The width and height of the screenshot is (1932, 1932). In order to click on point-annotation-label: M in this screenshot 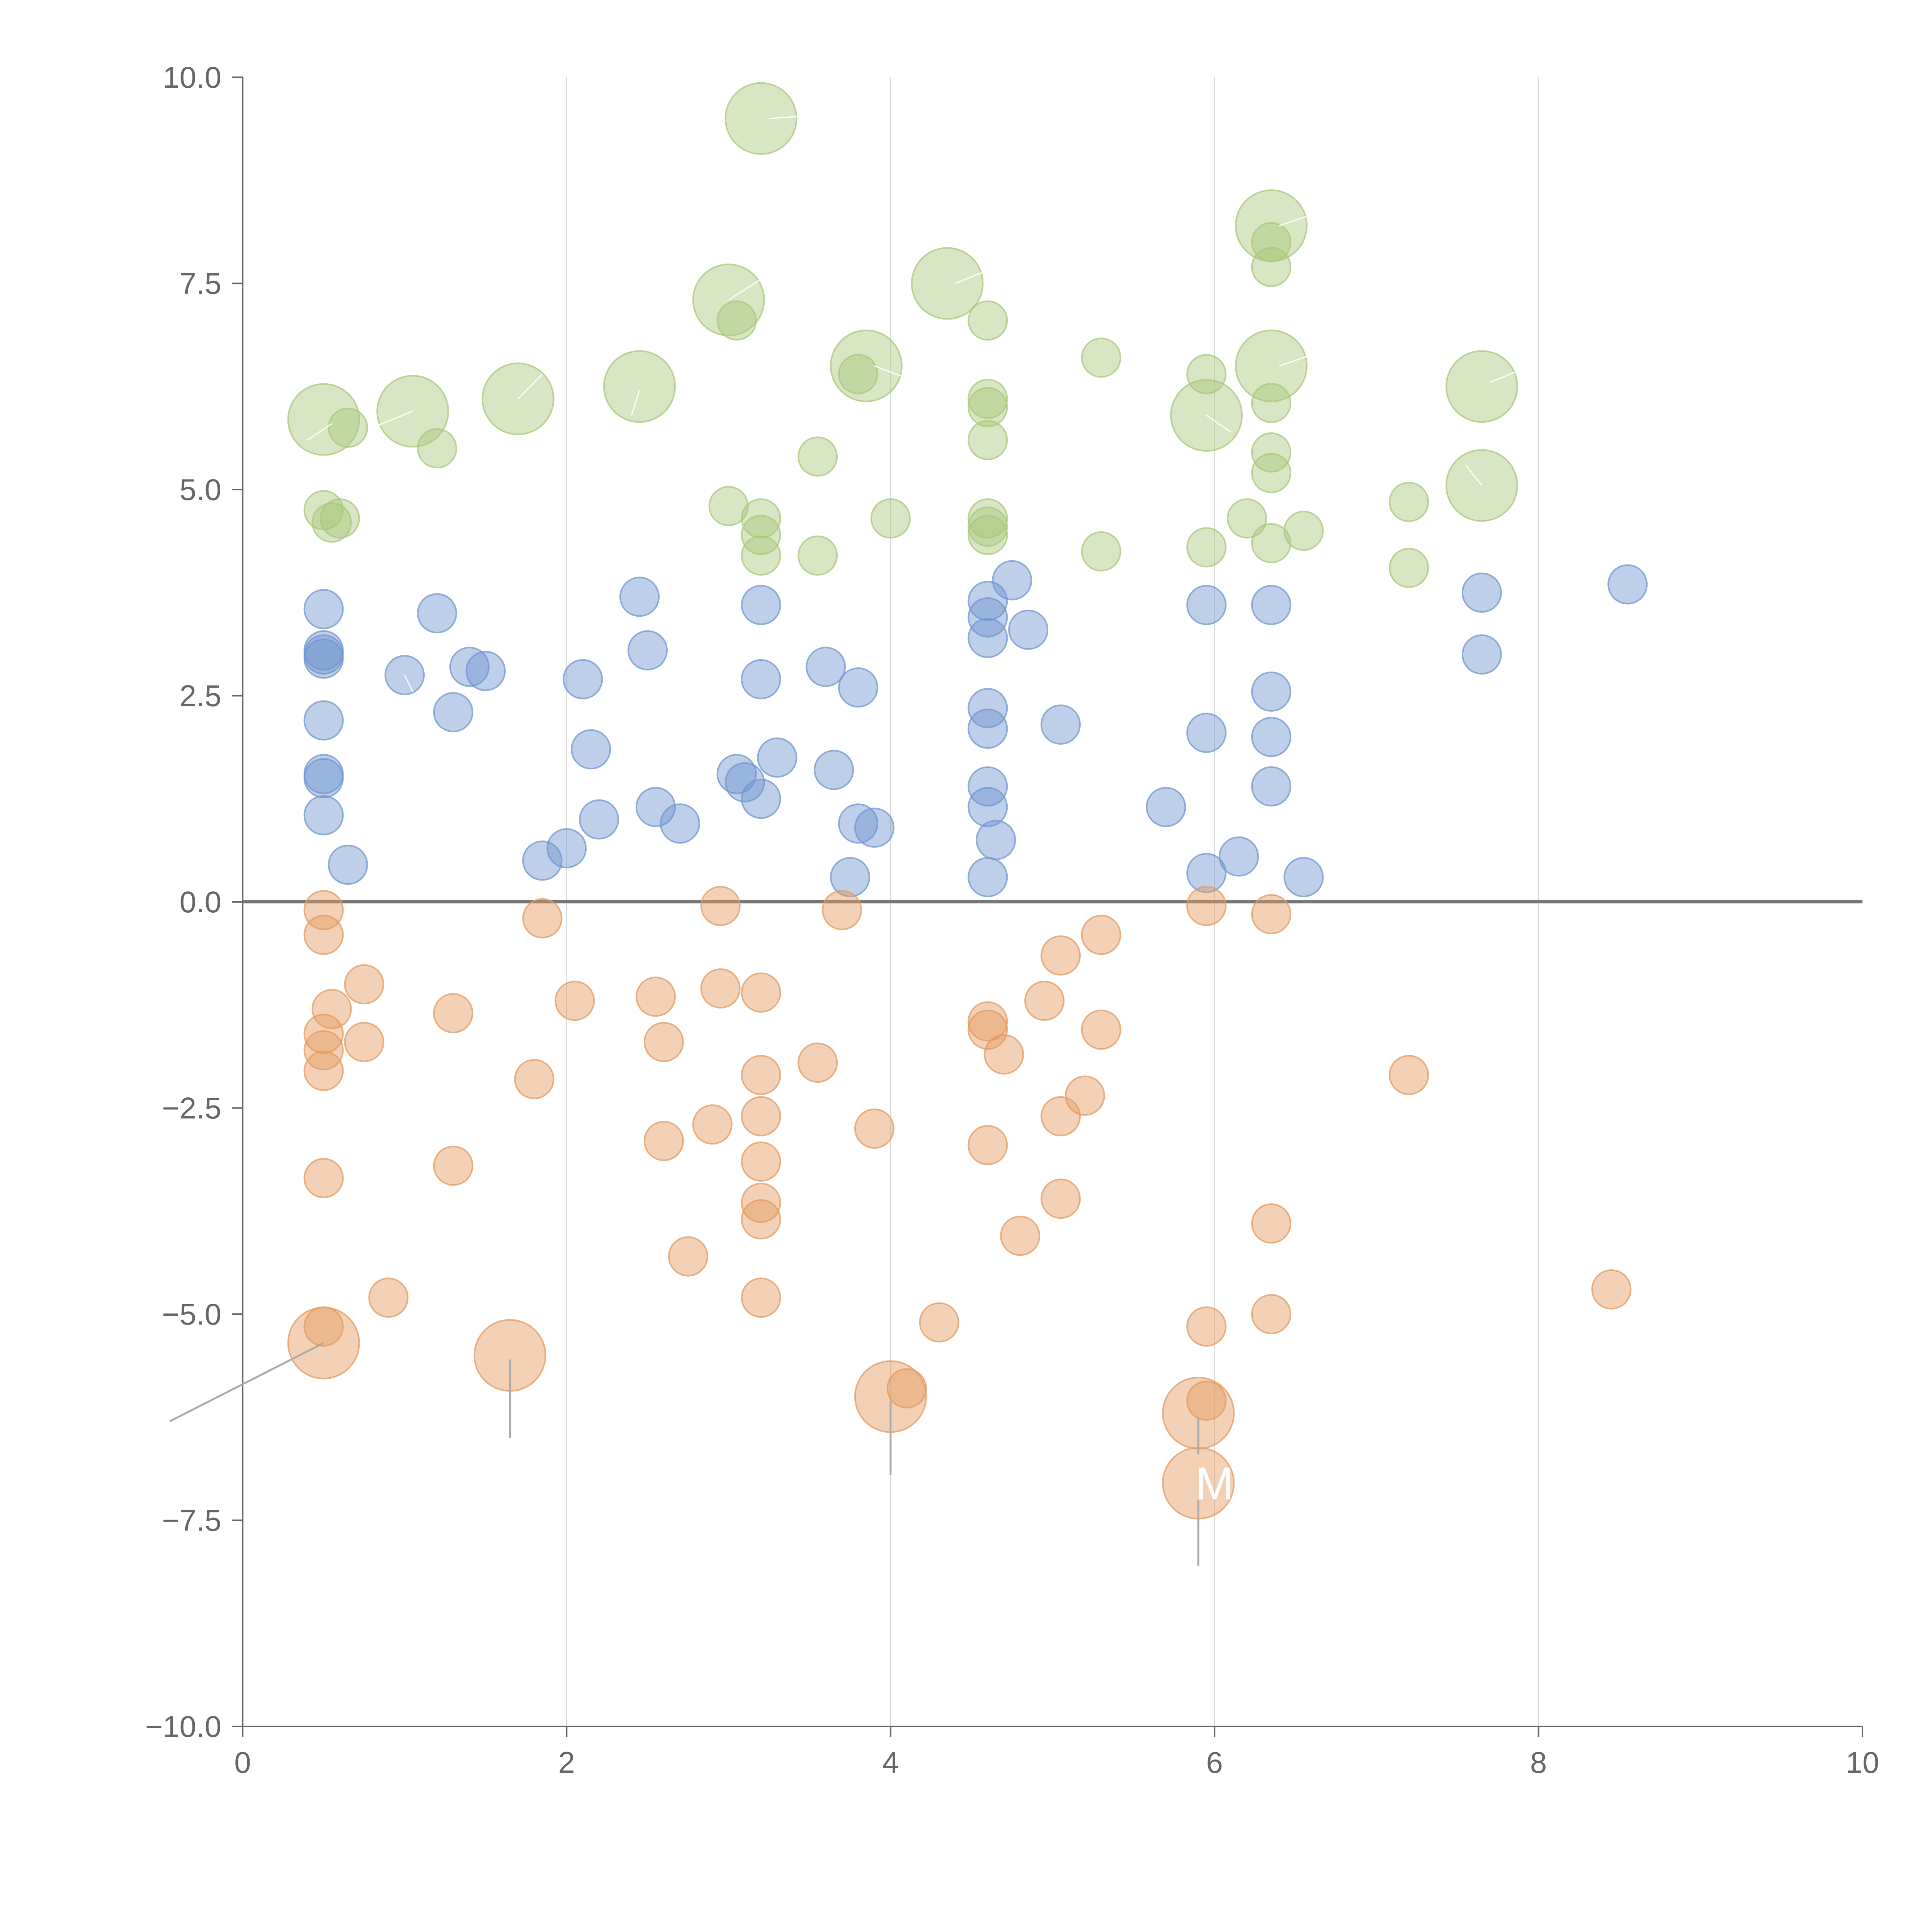, I will do `click(1214, 1483)`.